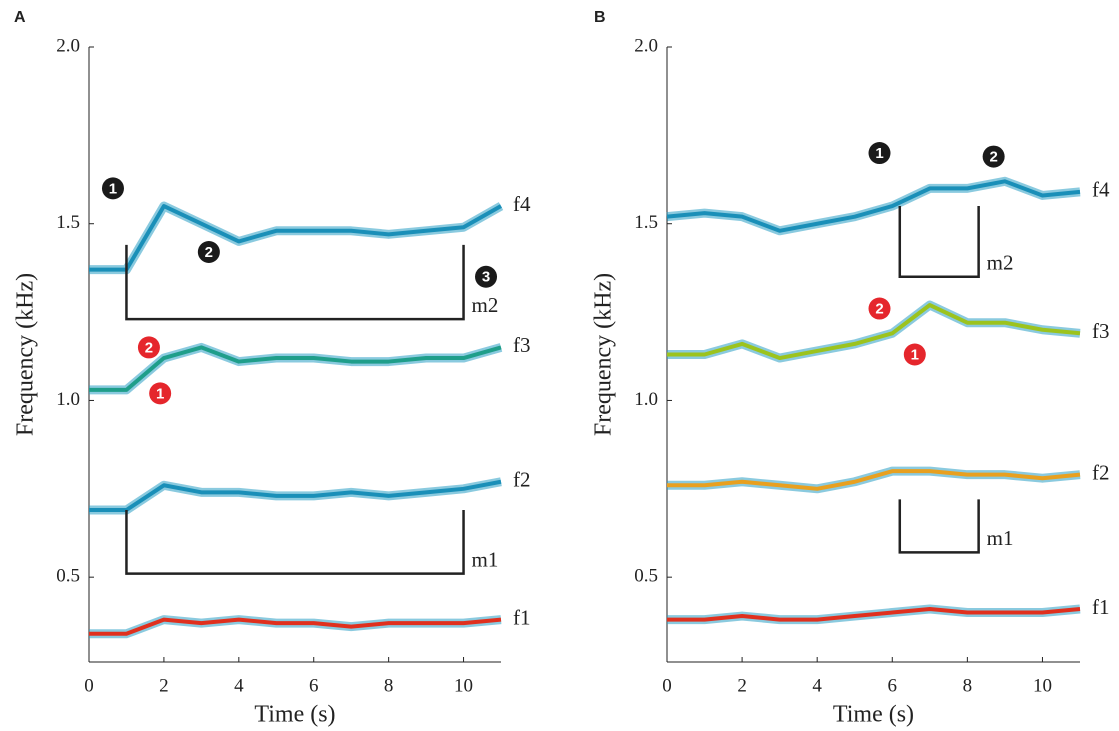 The width and height of the screenshot is (1119, 731). I want to click on panel-letter: A, so click(20, 17).